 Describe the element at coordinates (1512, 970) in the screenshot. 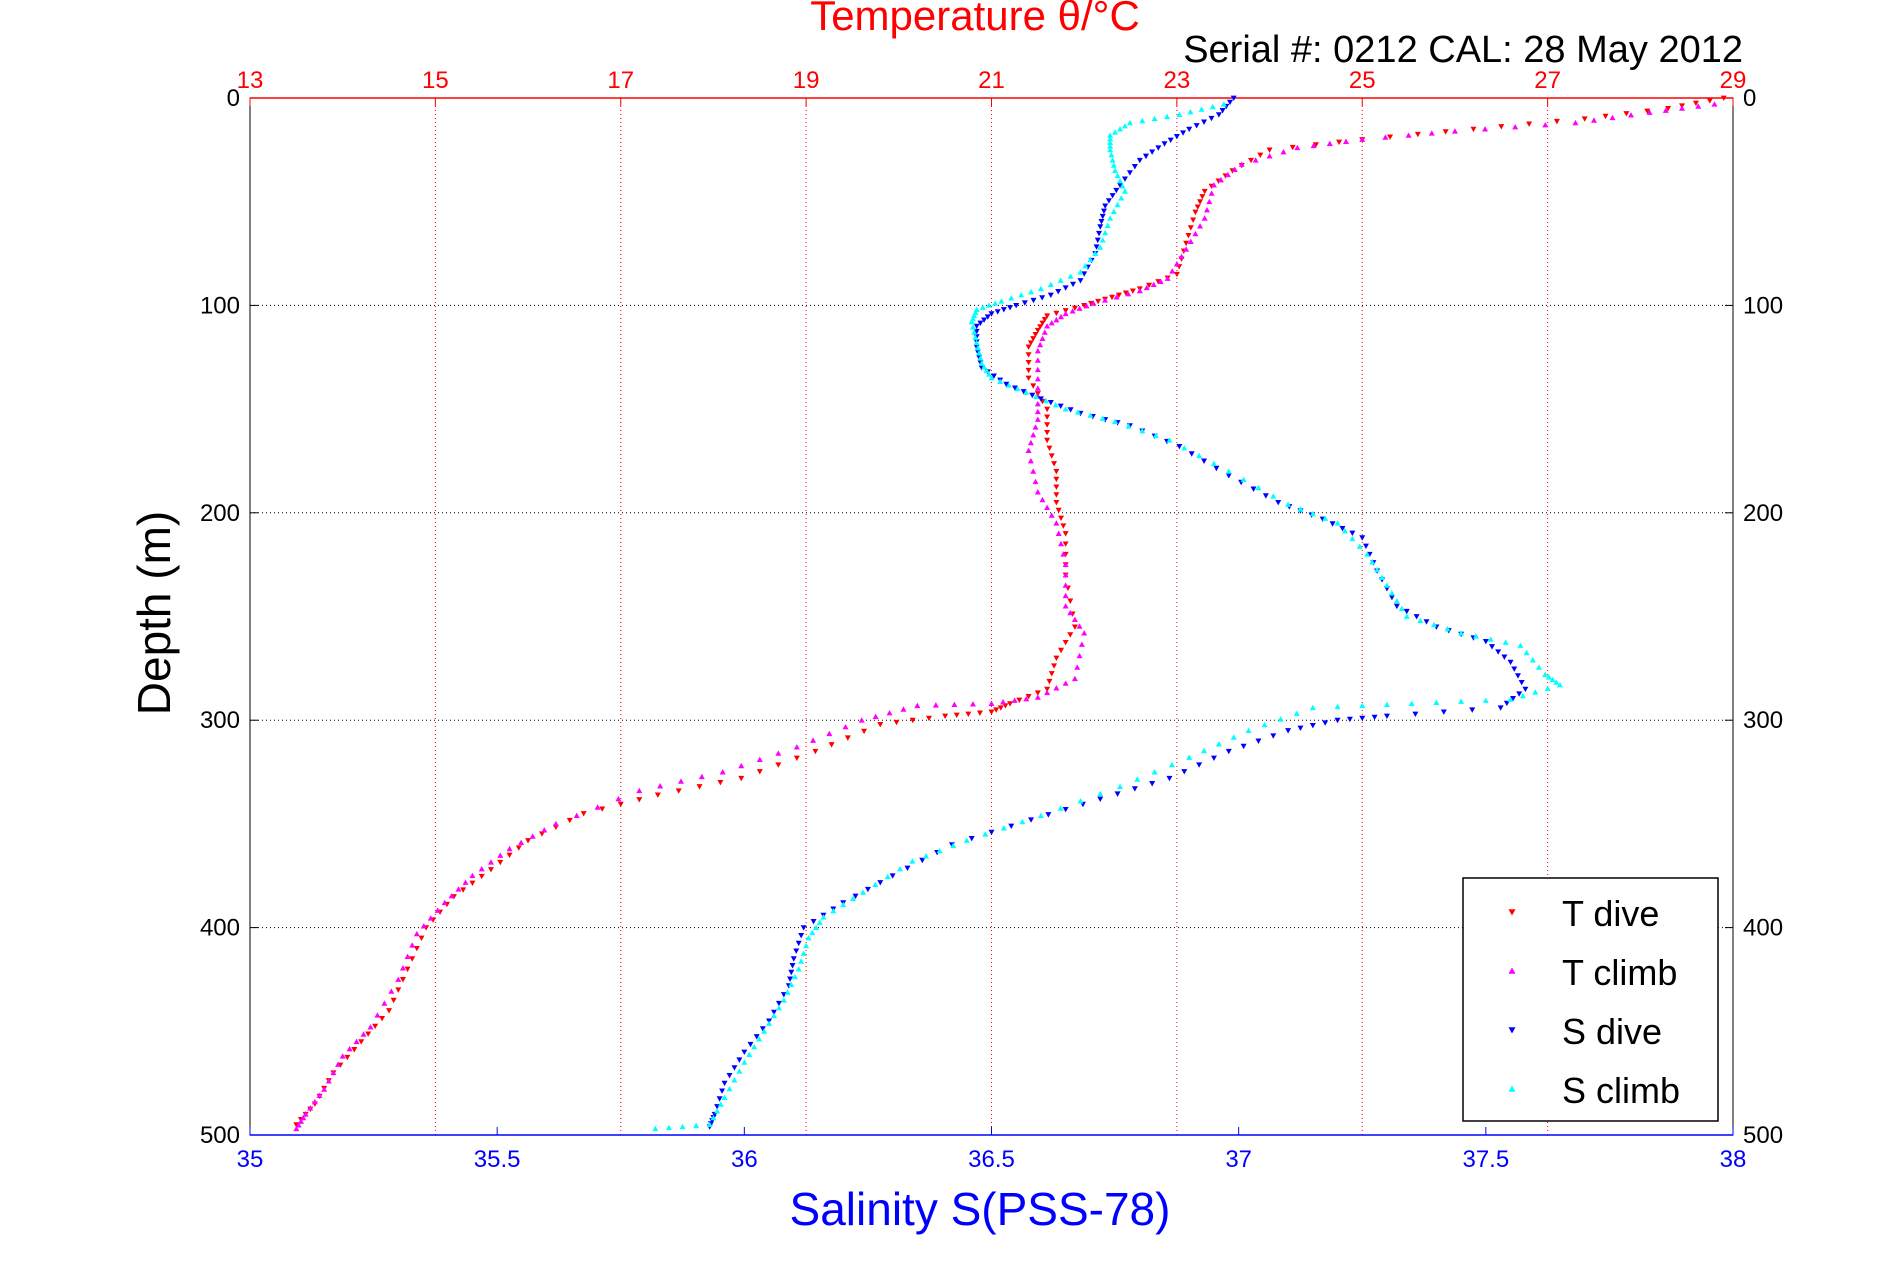

I see `legend-marker` at that location.